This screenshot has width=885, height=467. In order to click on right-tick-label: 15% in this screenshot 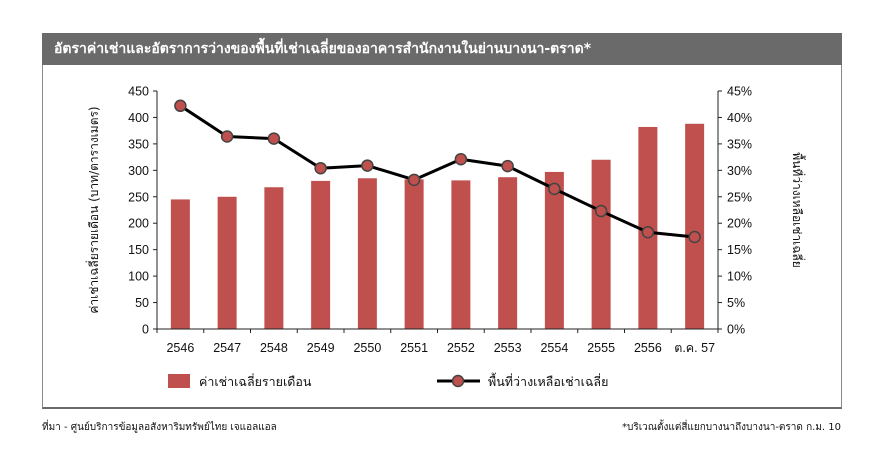, I will do `click(739, 250)`.